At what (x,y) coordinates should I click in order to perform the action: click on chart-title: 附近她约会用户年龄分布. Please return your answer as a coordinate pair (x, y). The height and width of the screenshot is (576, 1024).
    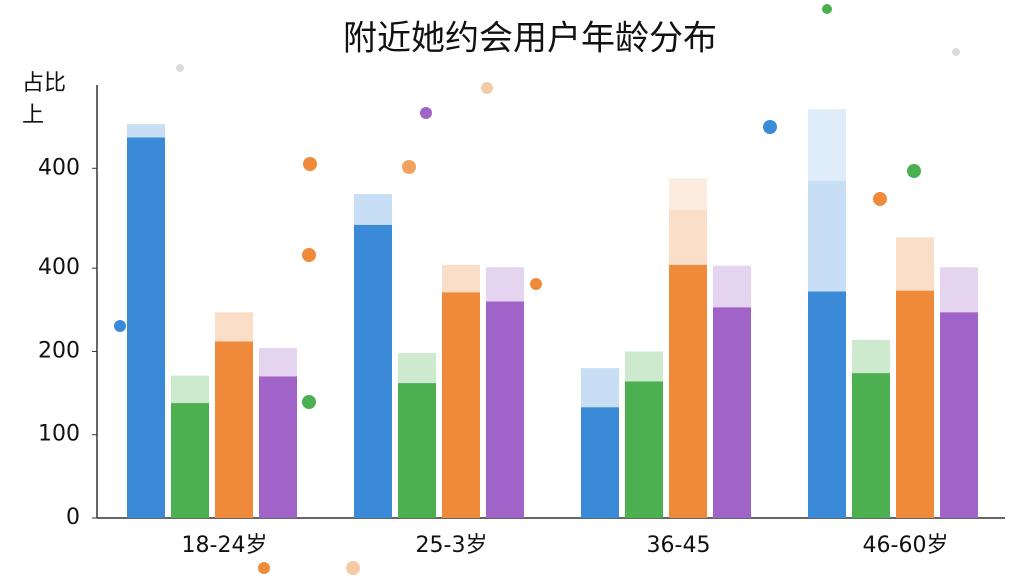
    Looking at the image, I should click on (530, 39).